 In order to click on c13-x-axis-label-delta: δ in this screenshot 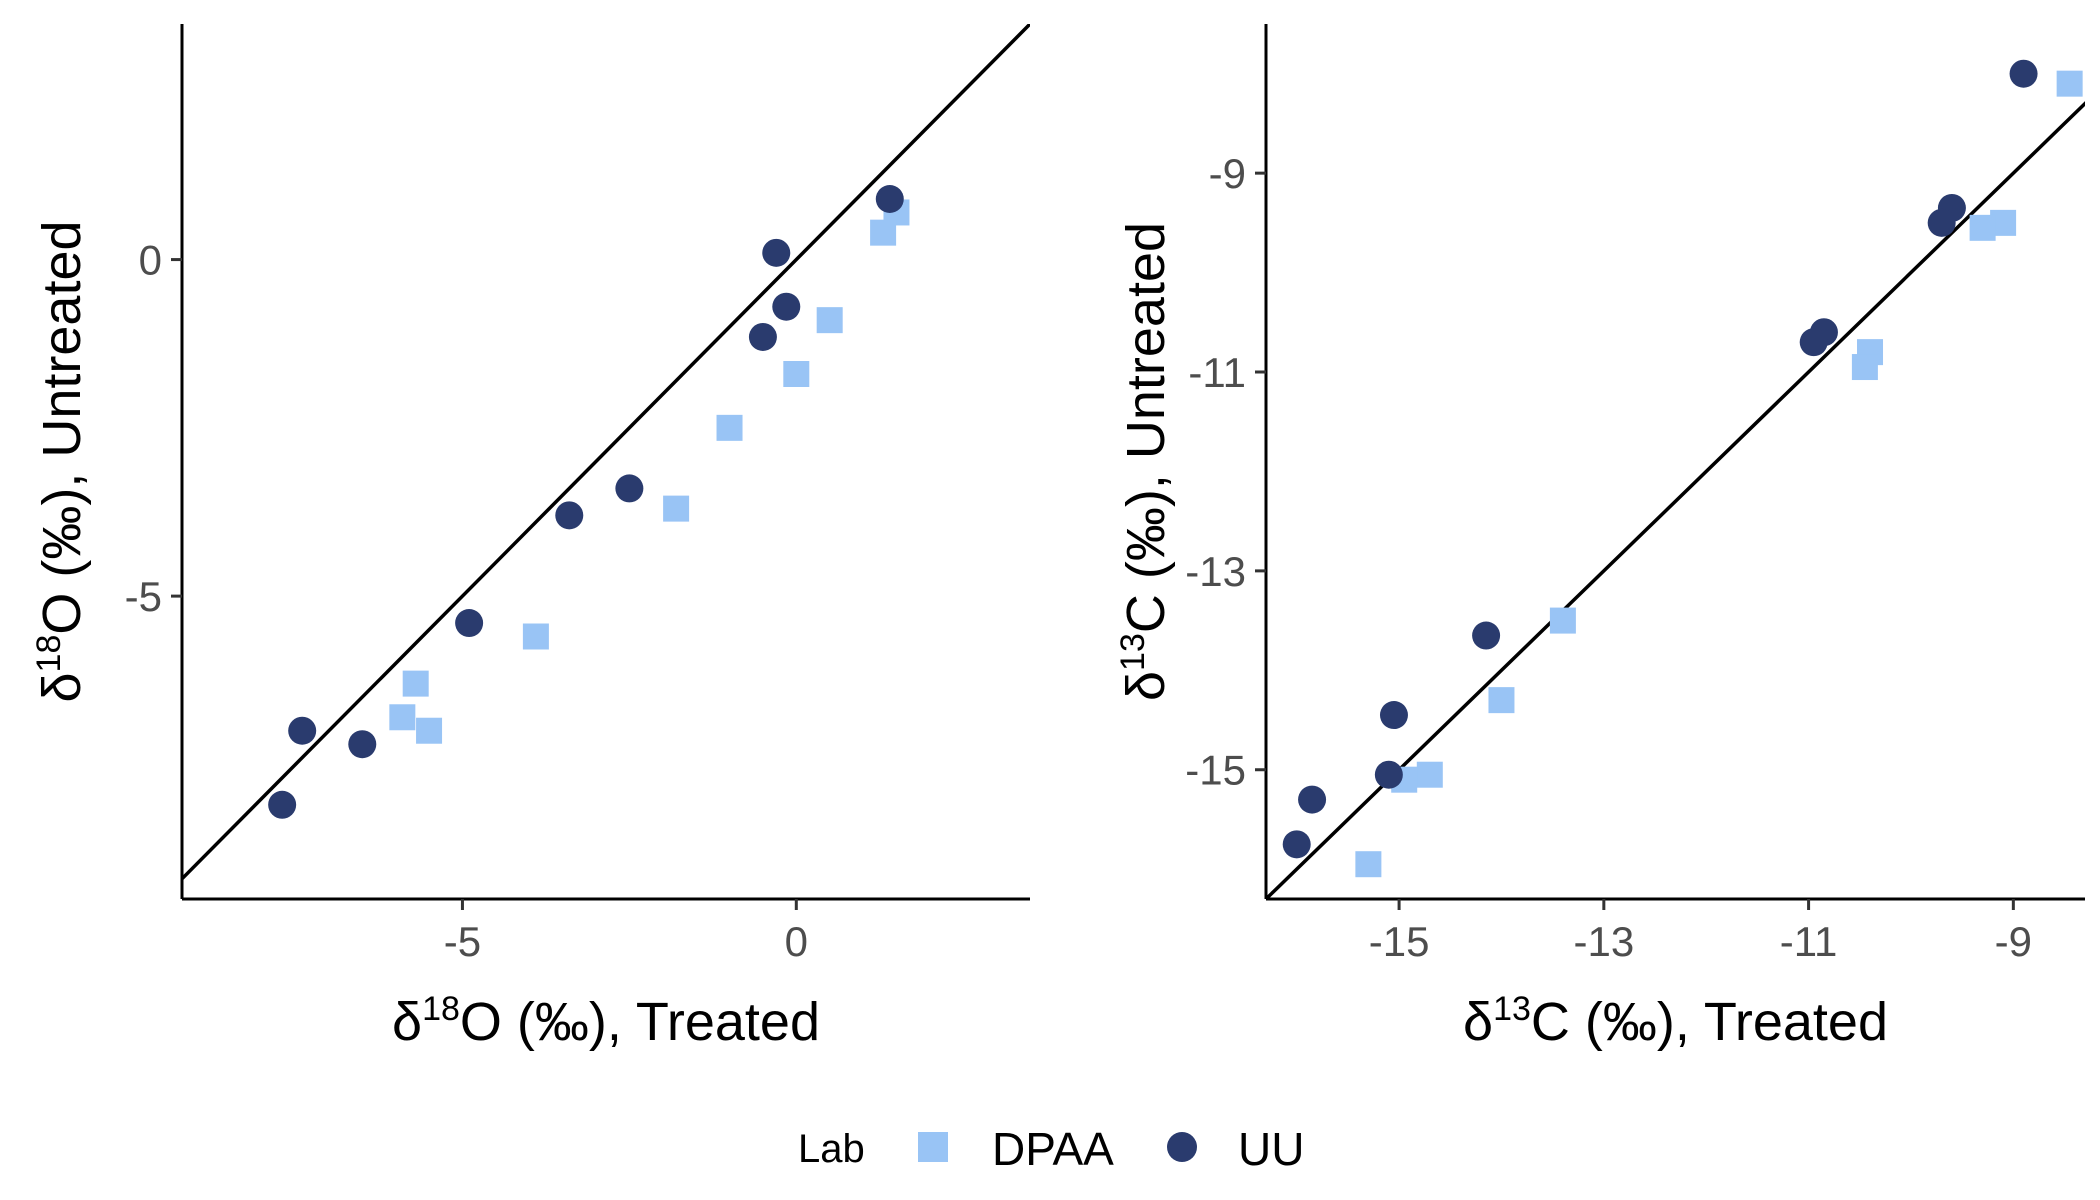, I will do `click(1478, 1022)`.